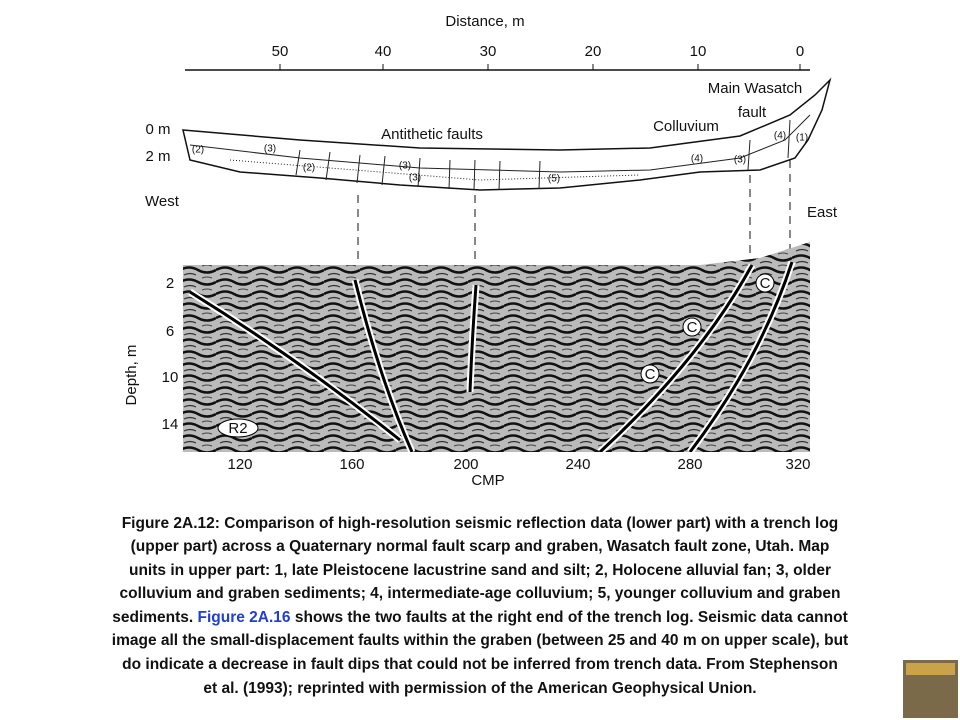 Image resolution: width=960 pixels, height=720 pixels. What do you see at coordinates (698, 51) in the screenshot?
I see `top-tick-label: 10` at bounding box center [698, 51].